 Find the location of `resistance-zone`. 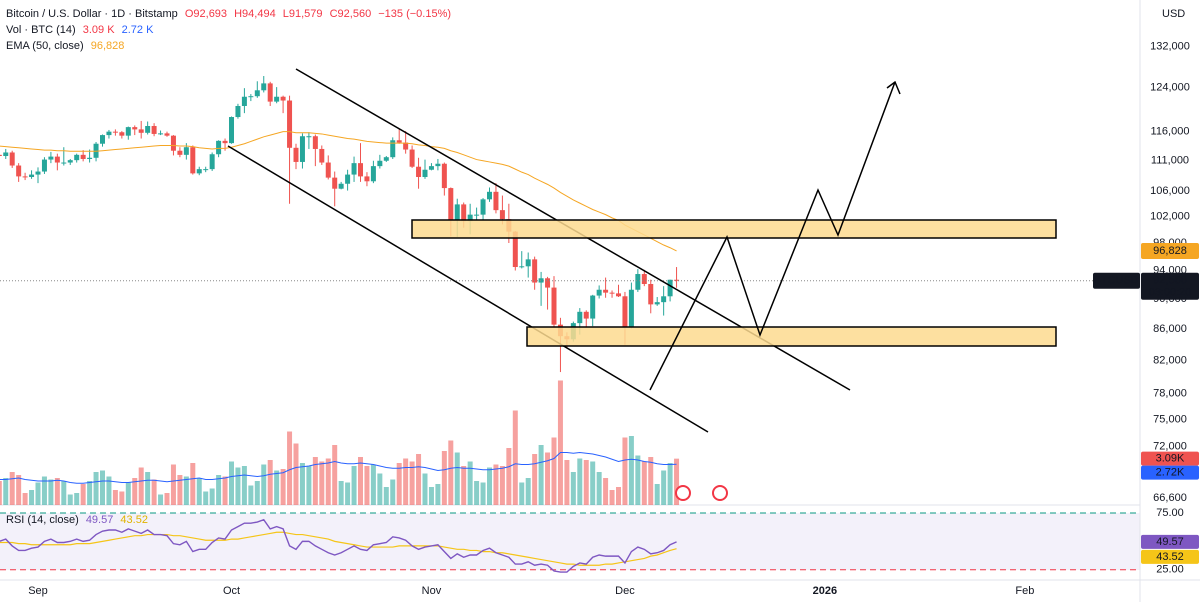

resistance-zone is located at coordinates (734, 229).